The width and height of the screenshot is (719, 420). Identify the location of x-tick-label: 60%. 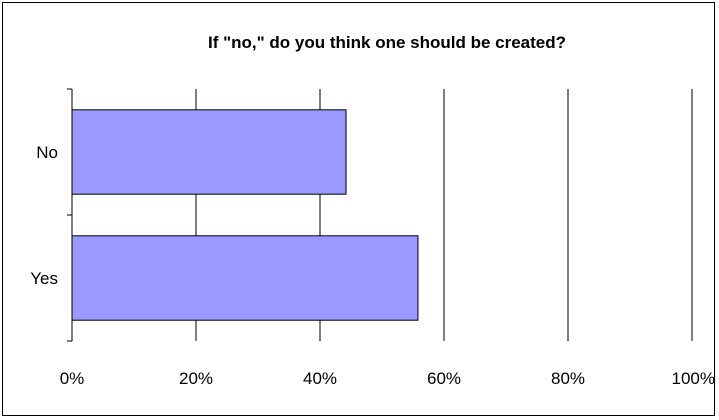
(444, 378).